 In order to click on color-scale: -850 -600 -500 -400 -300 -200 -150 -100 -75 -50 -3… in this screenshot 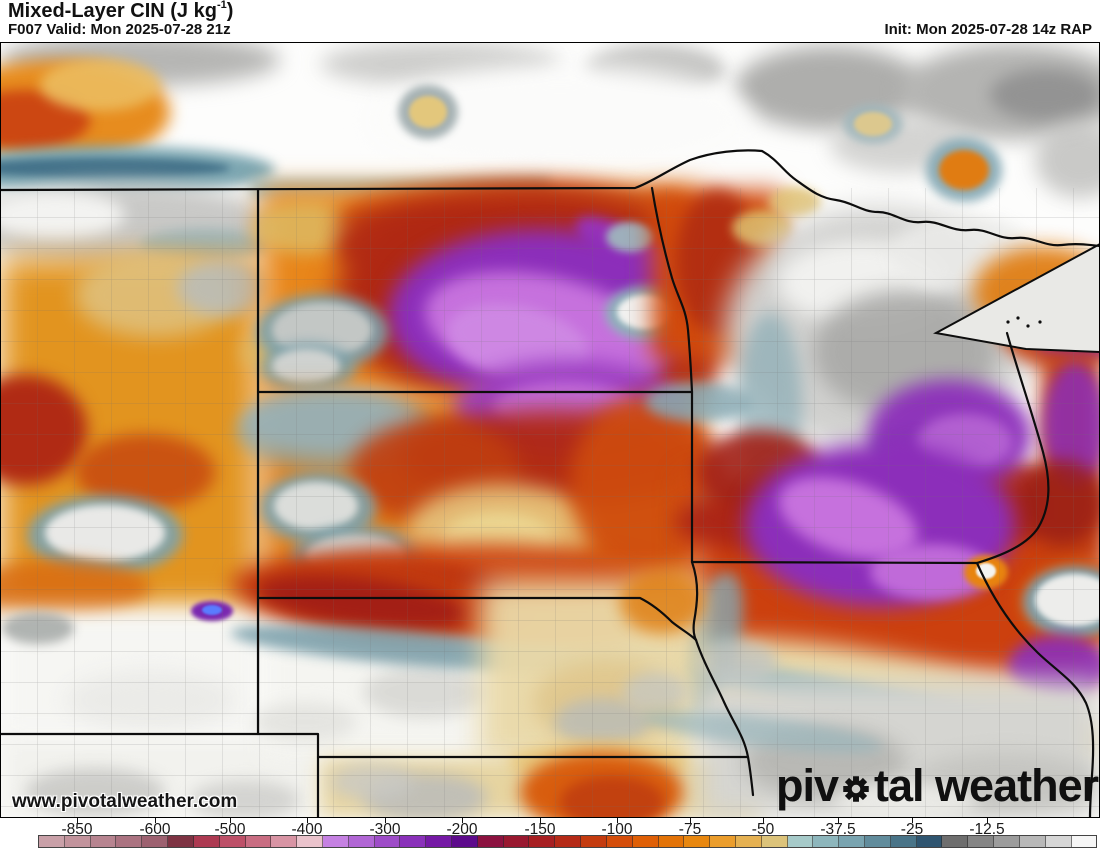, I will do `click(550, 834)`.